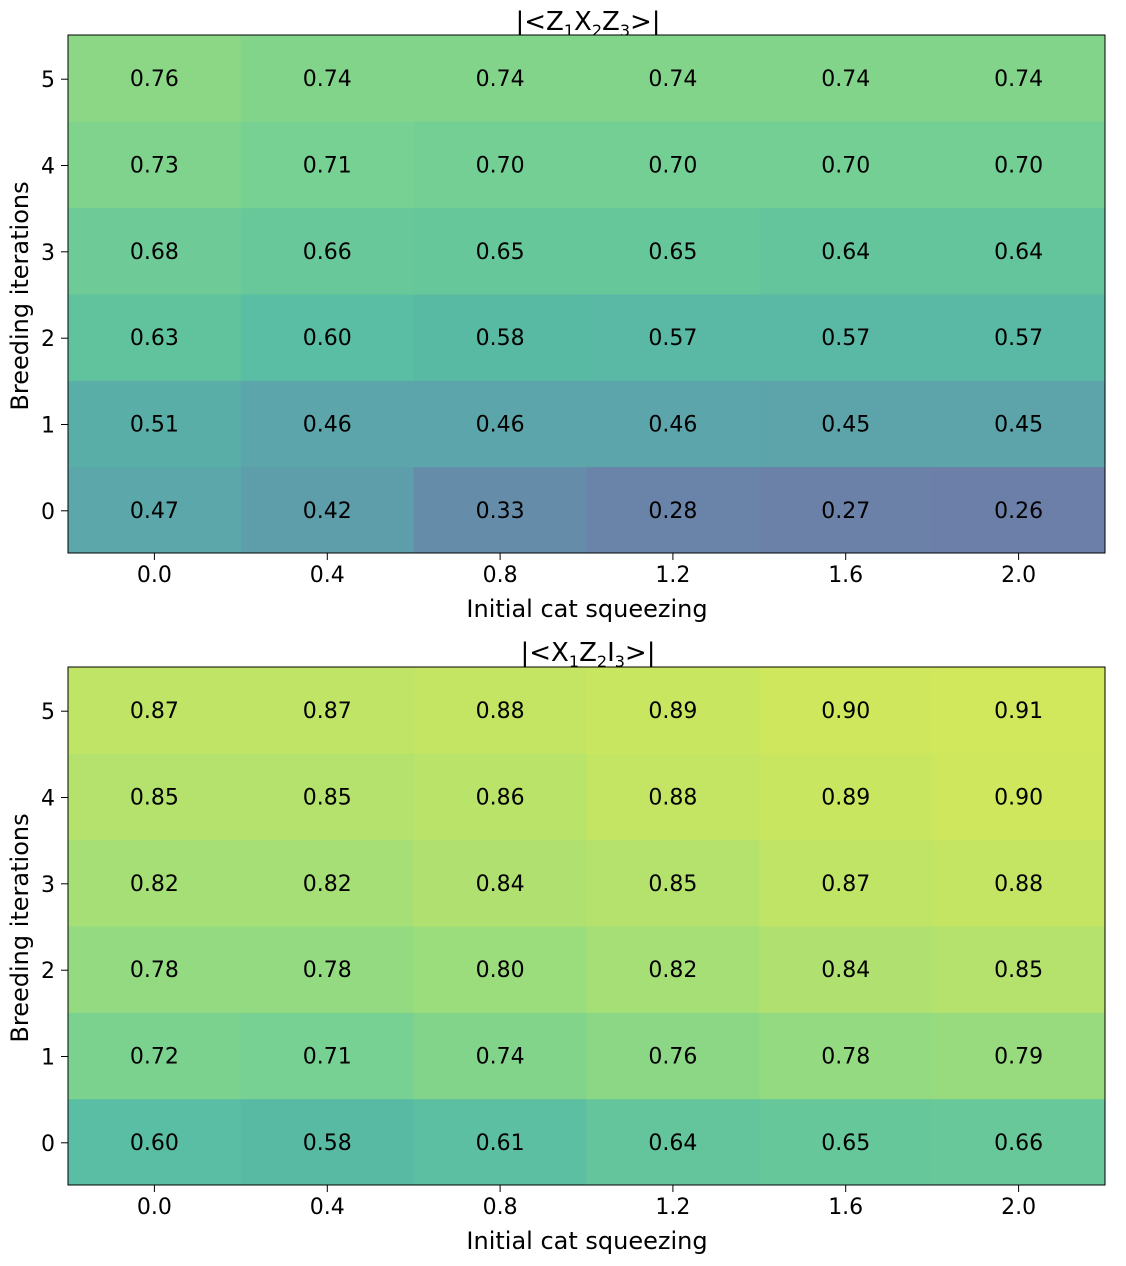 This screenshot has height=1266, width=1126. Describe the element at coordinates (327, 575) in the screenshot. I see `x-tick-label: 0.4` at that location.